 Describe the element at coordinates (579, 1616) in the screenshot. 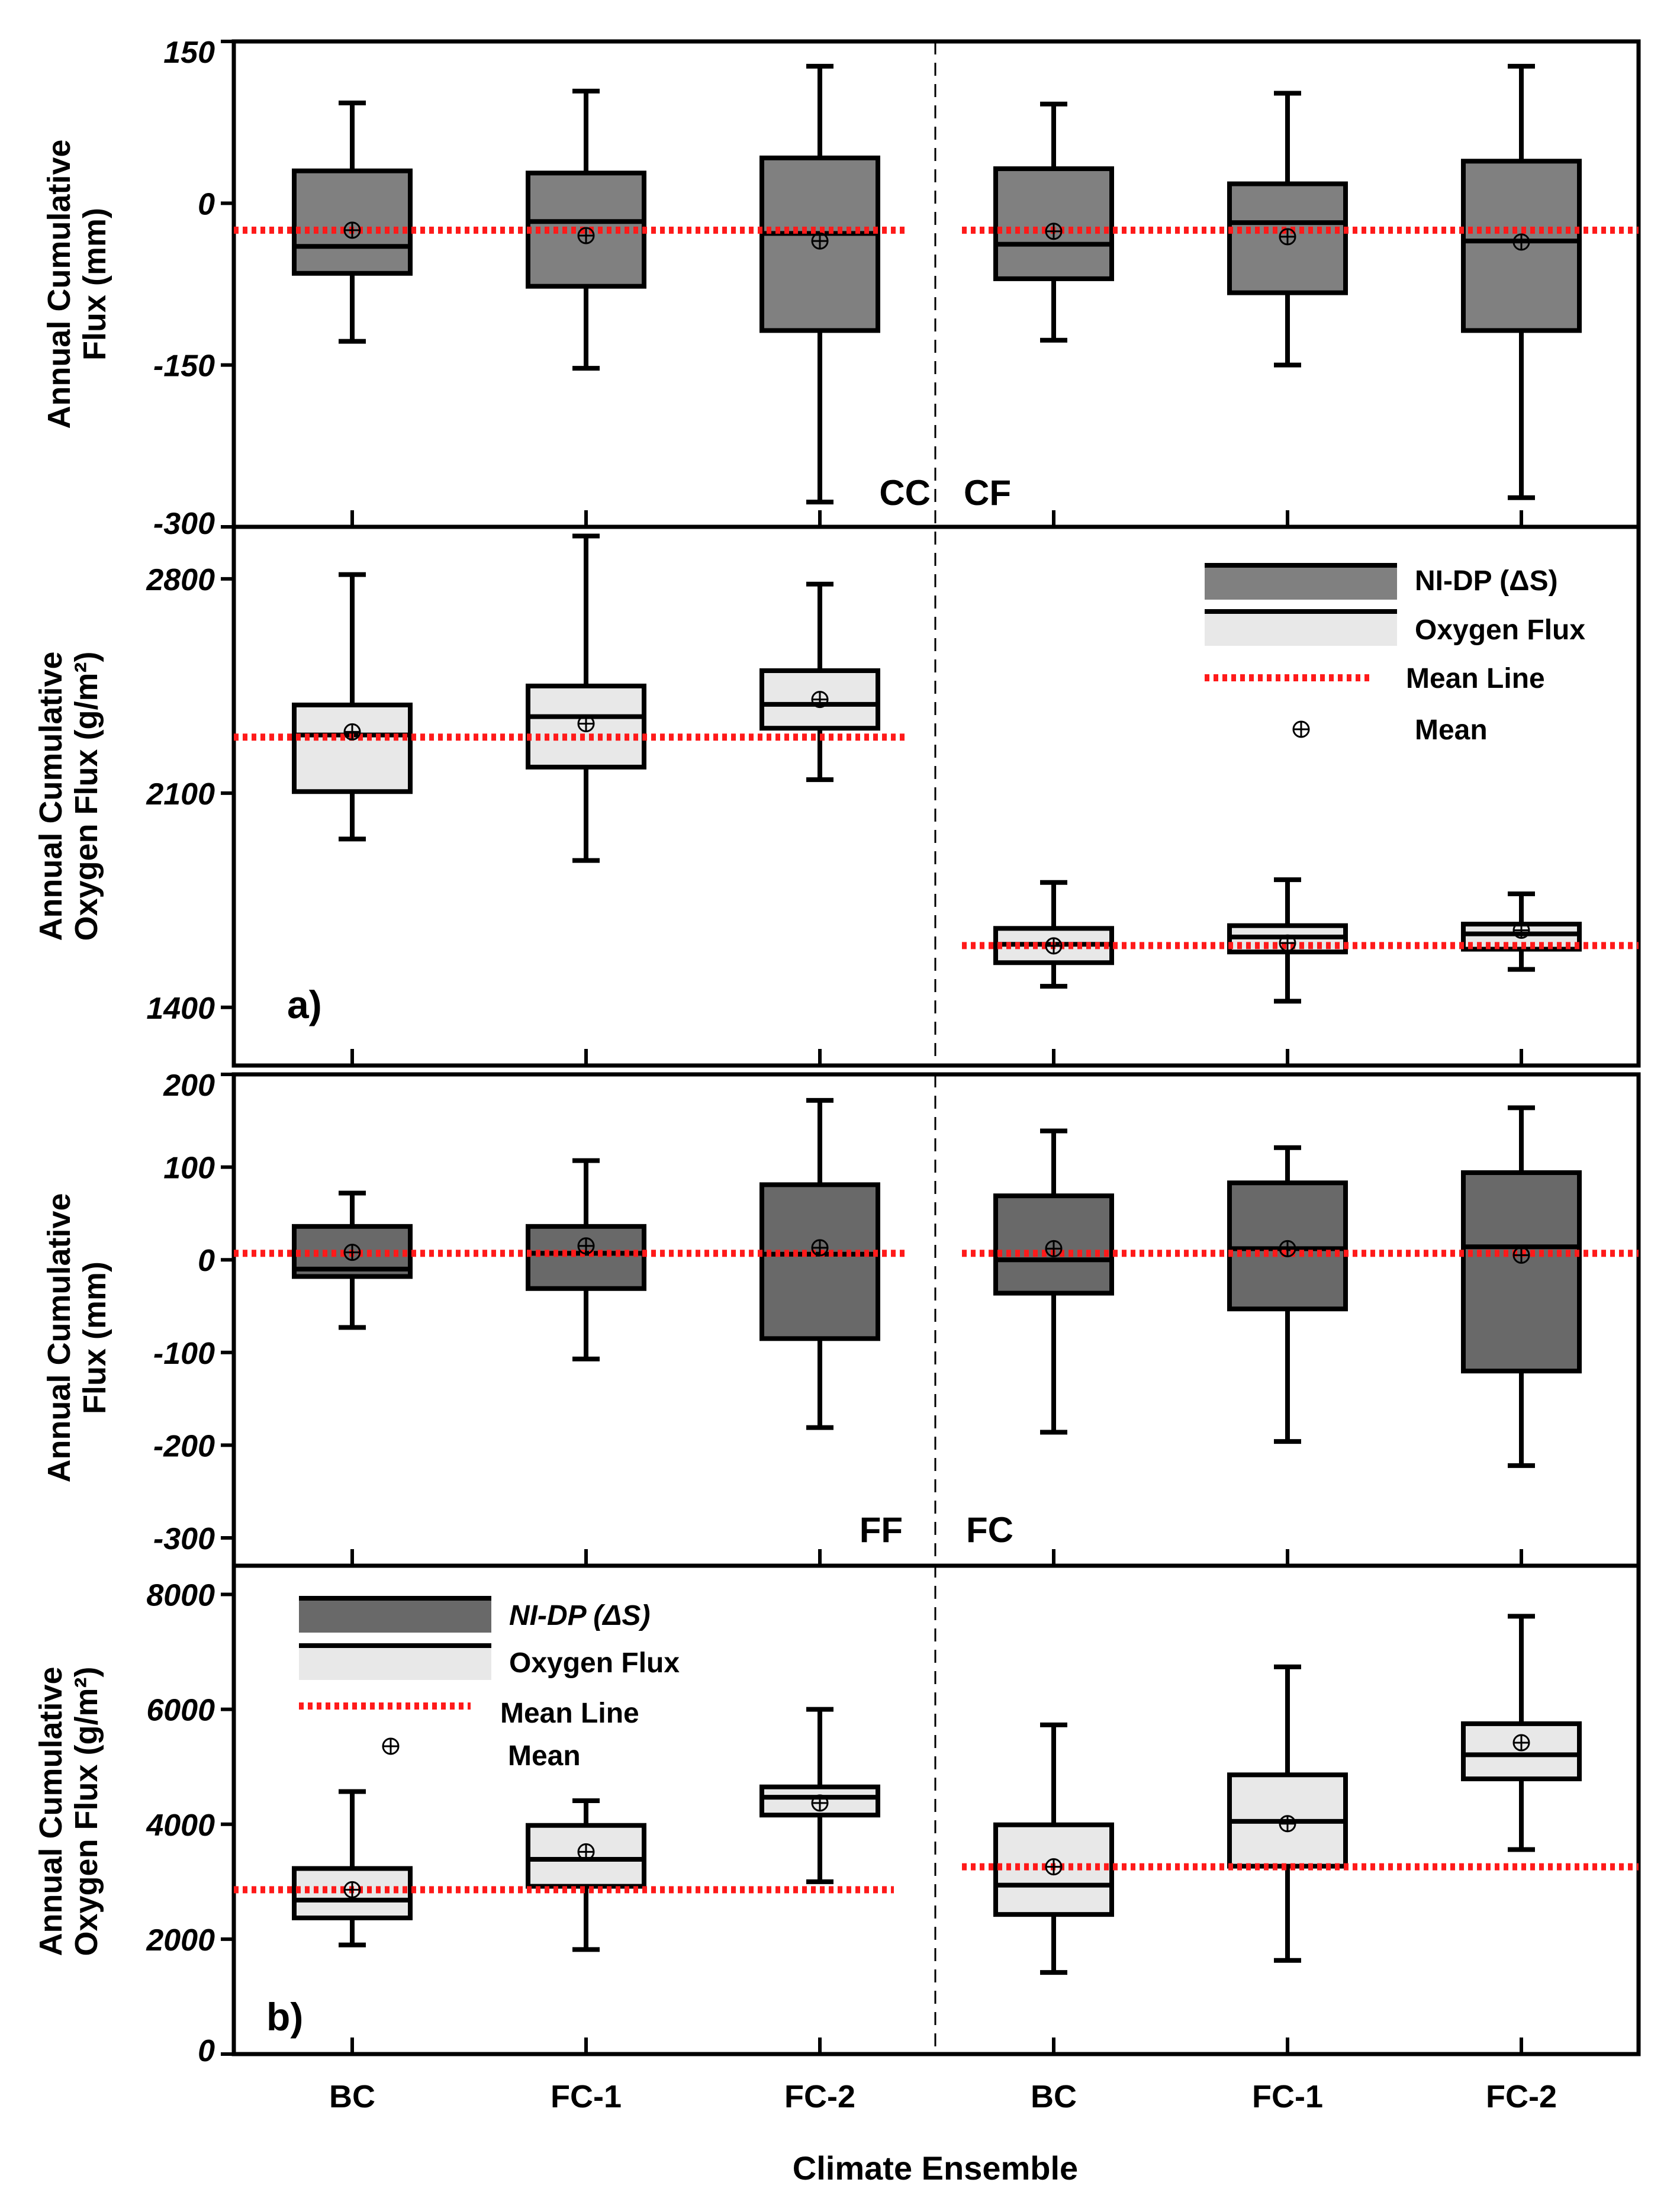

I see `legend-b-ni-dp-label: NI-DP (ΔS)` at that location.